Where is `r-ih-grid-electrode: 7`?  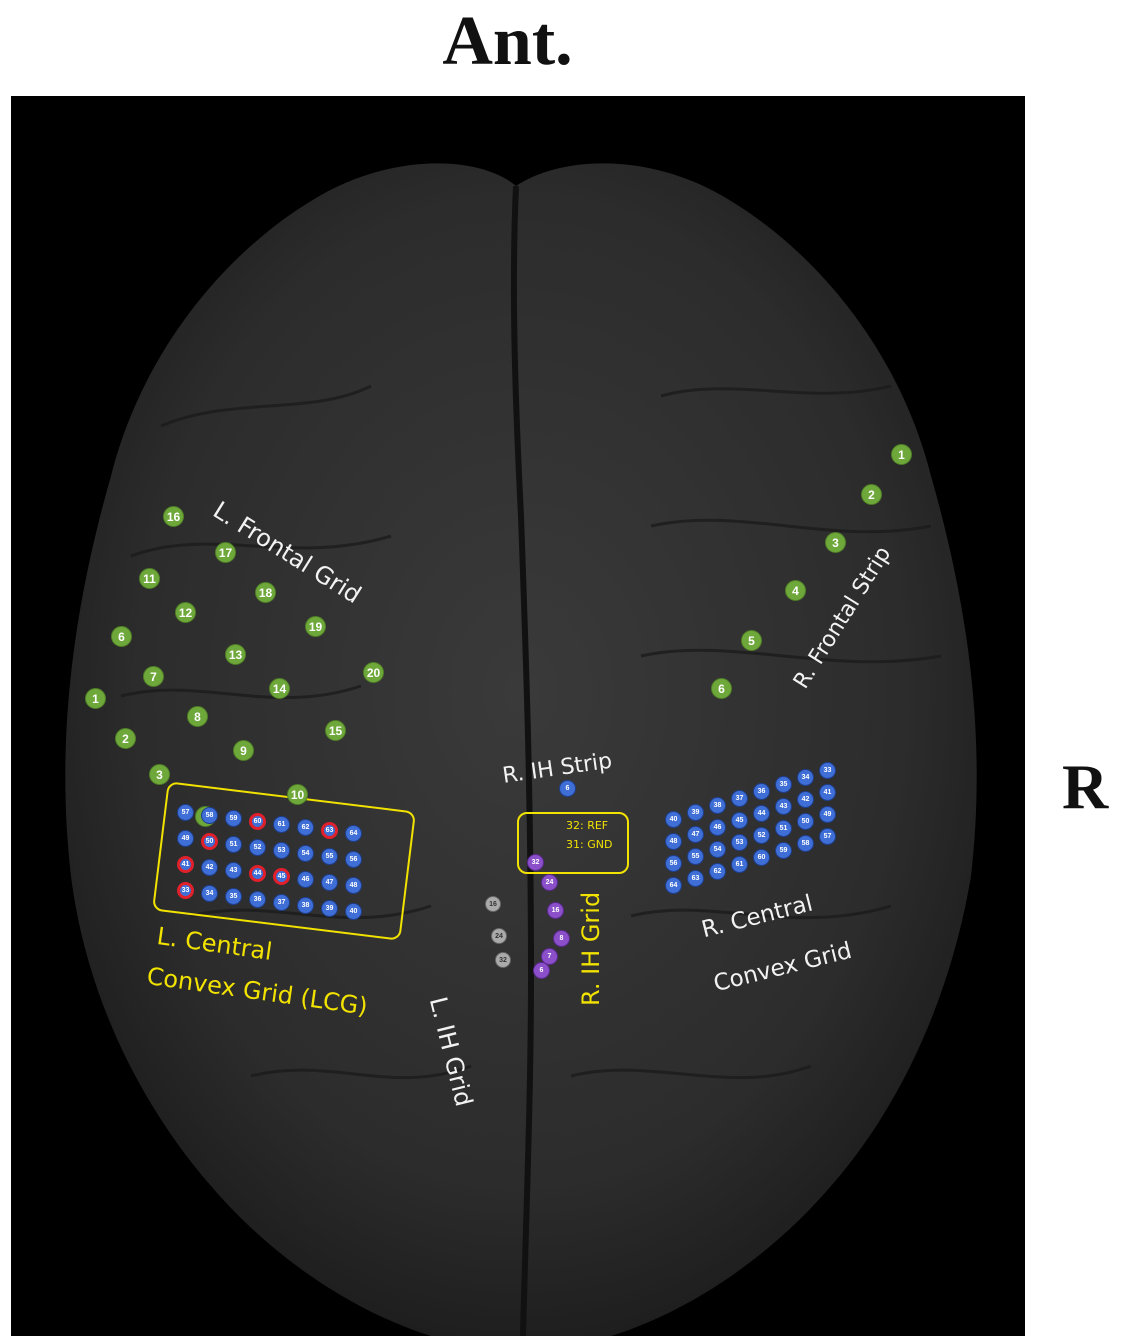
r-ih-grid-electrode: 7 is located at coordinates (549, 956).